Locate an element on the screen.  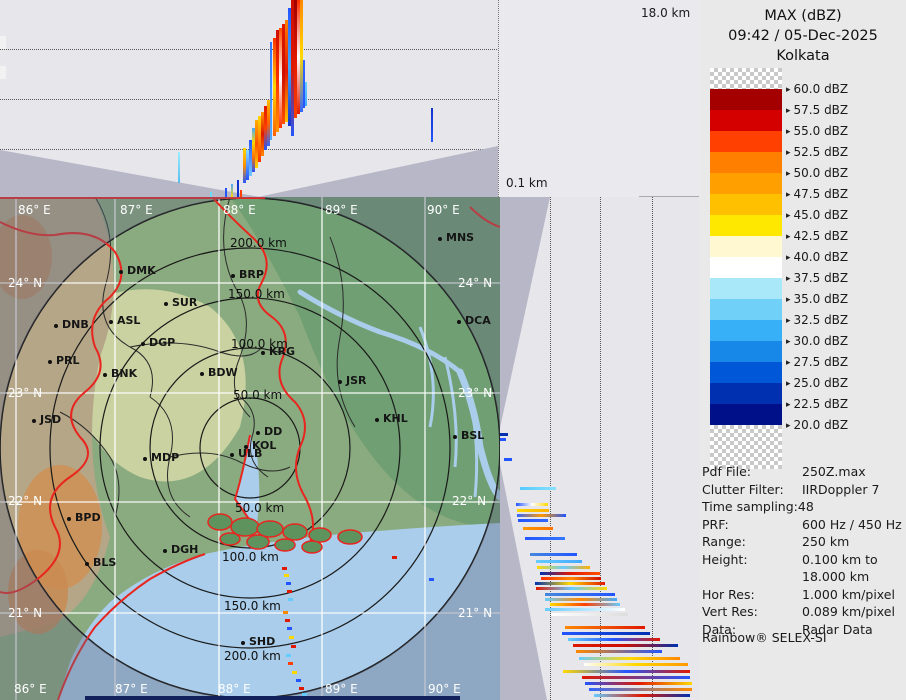
geo-grid-label: 23° N is located at coordinates (25, 393).